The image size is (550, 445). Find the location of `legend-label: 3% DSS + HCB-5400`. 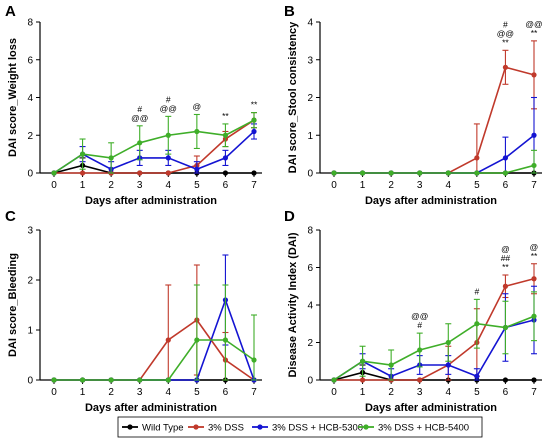

legend-label: 3% DSS + HCB-5400 is located at coordinates (423, 428).